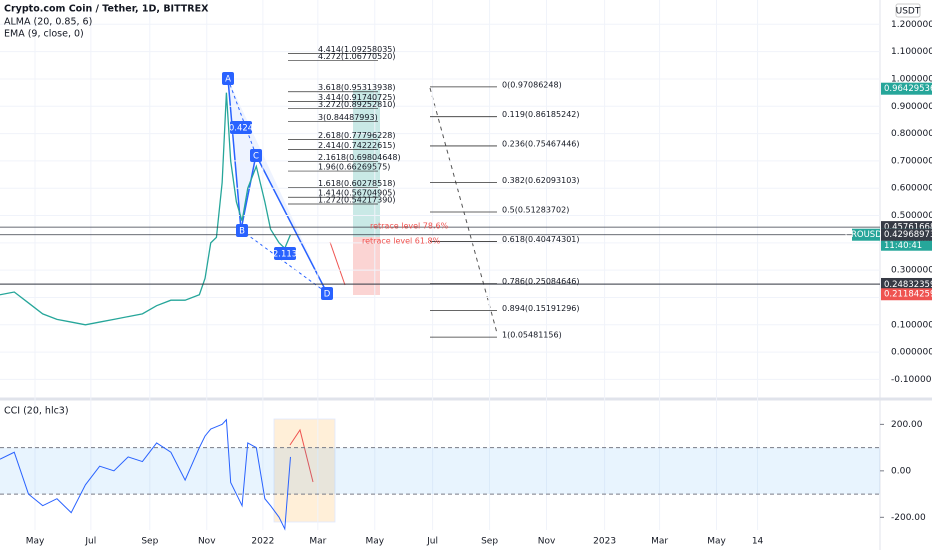  What do you see at coordinates (911, 380) in the screenshot?
I see `y-tick-label: -0.10000000` at bounding box center [911, 380].